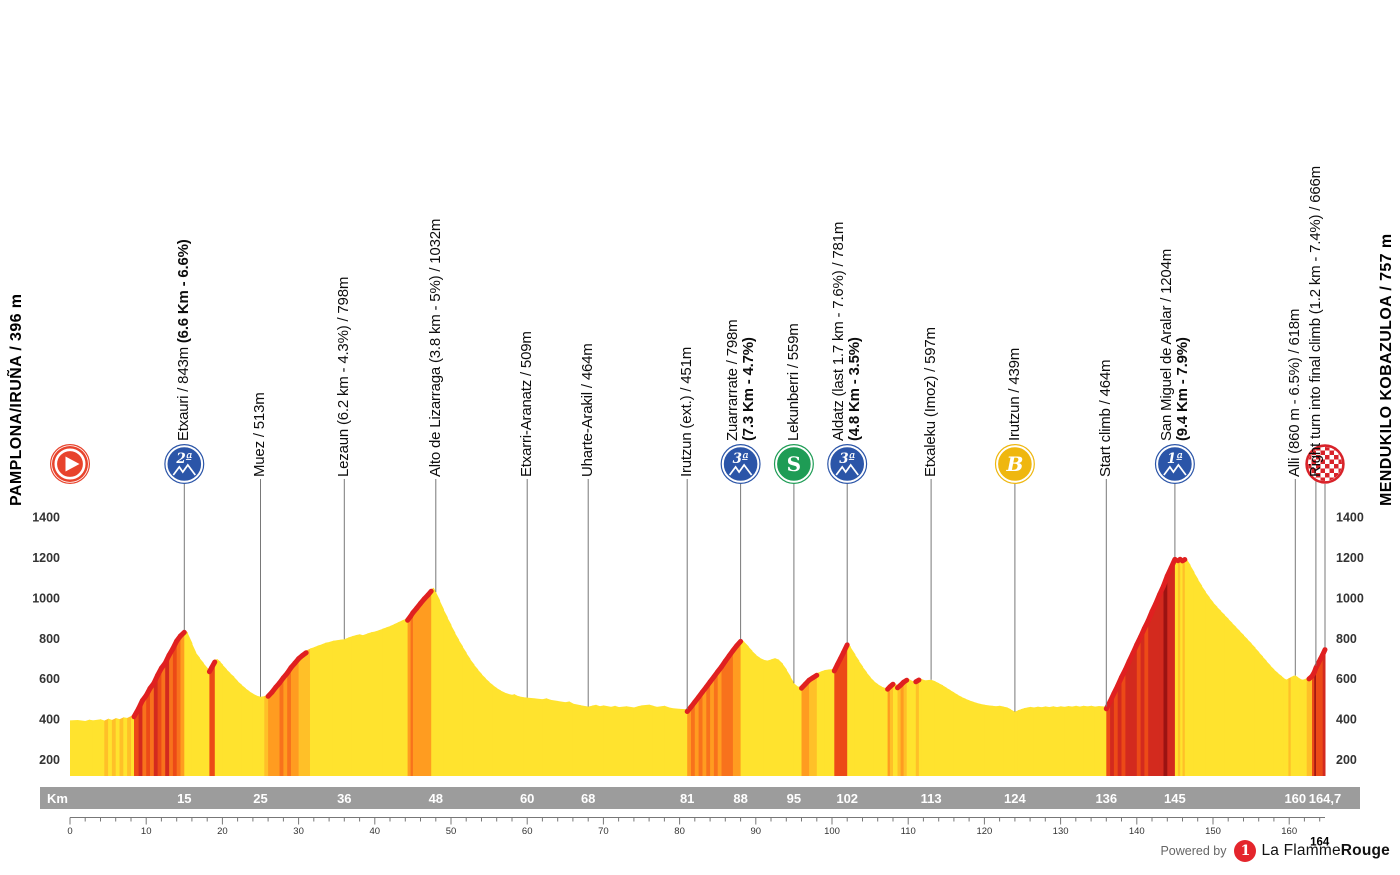  Describe the element at coordinates (908, 831) in the screenshot. I see `svg-text: 110` at that location.